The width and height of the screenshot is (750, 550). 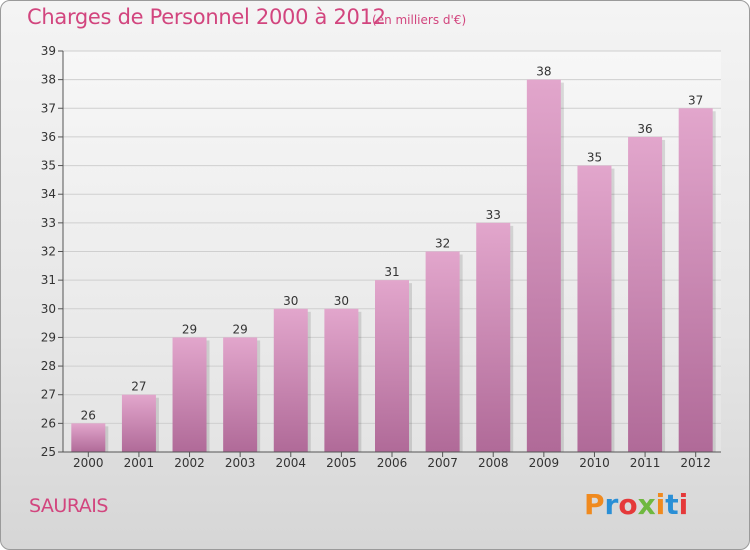 What do you see at coordinates (544, 463) in the screenshot?
I see `x-tick-label-2009: 2009` at bounding box center [544, 463].